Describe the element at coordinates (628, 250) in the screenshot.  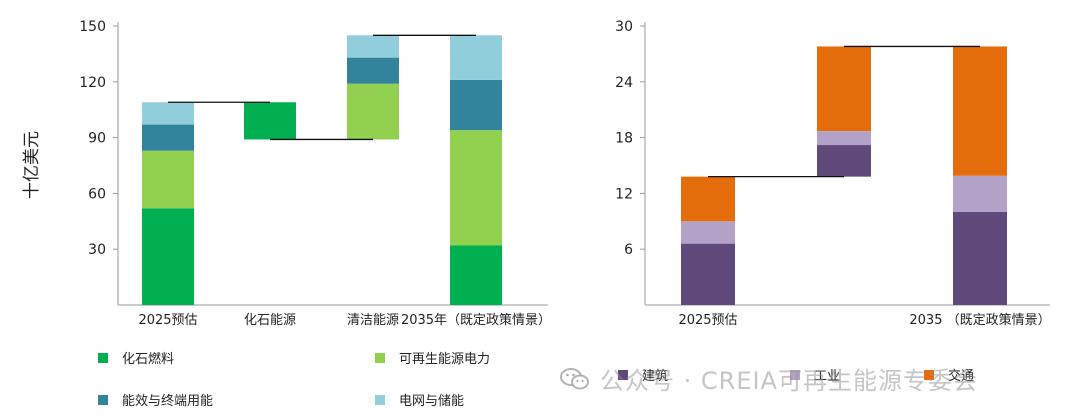
I see `y-tick-label: 6` at that location.